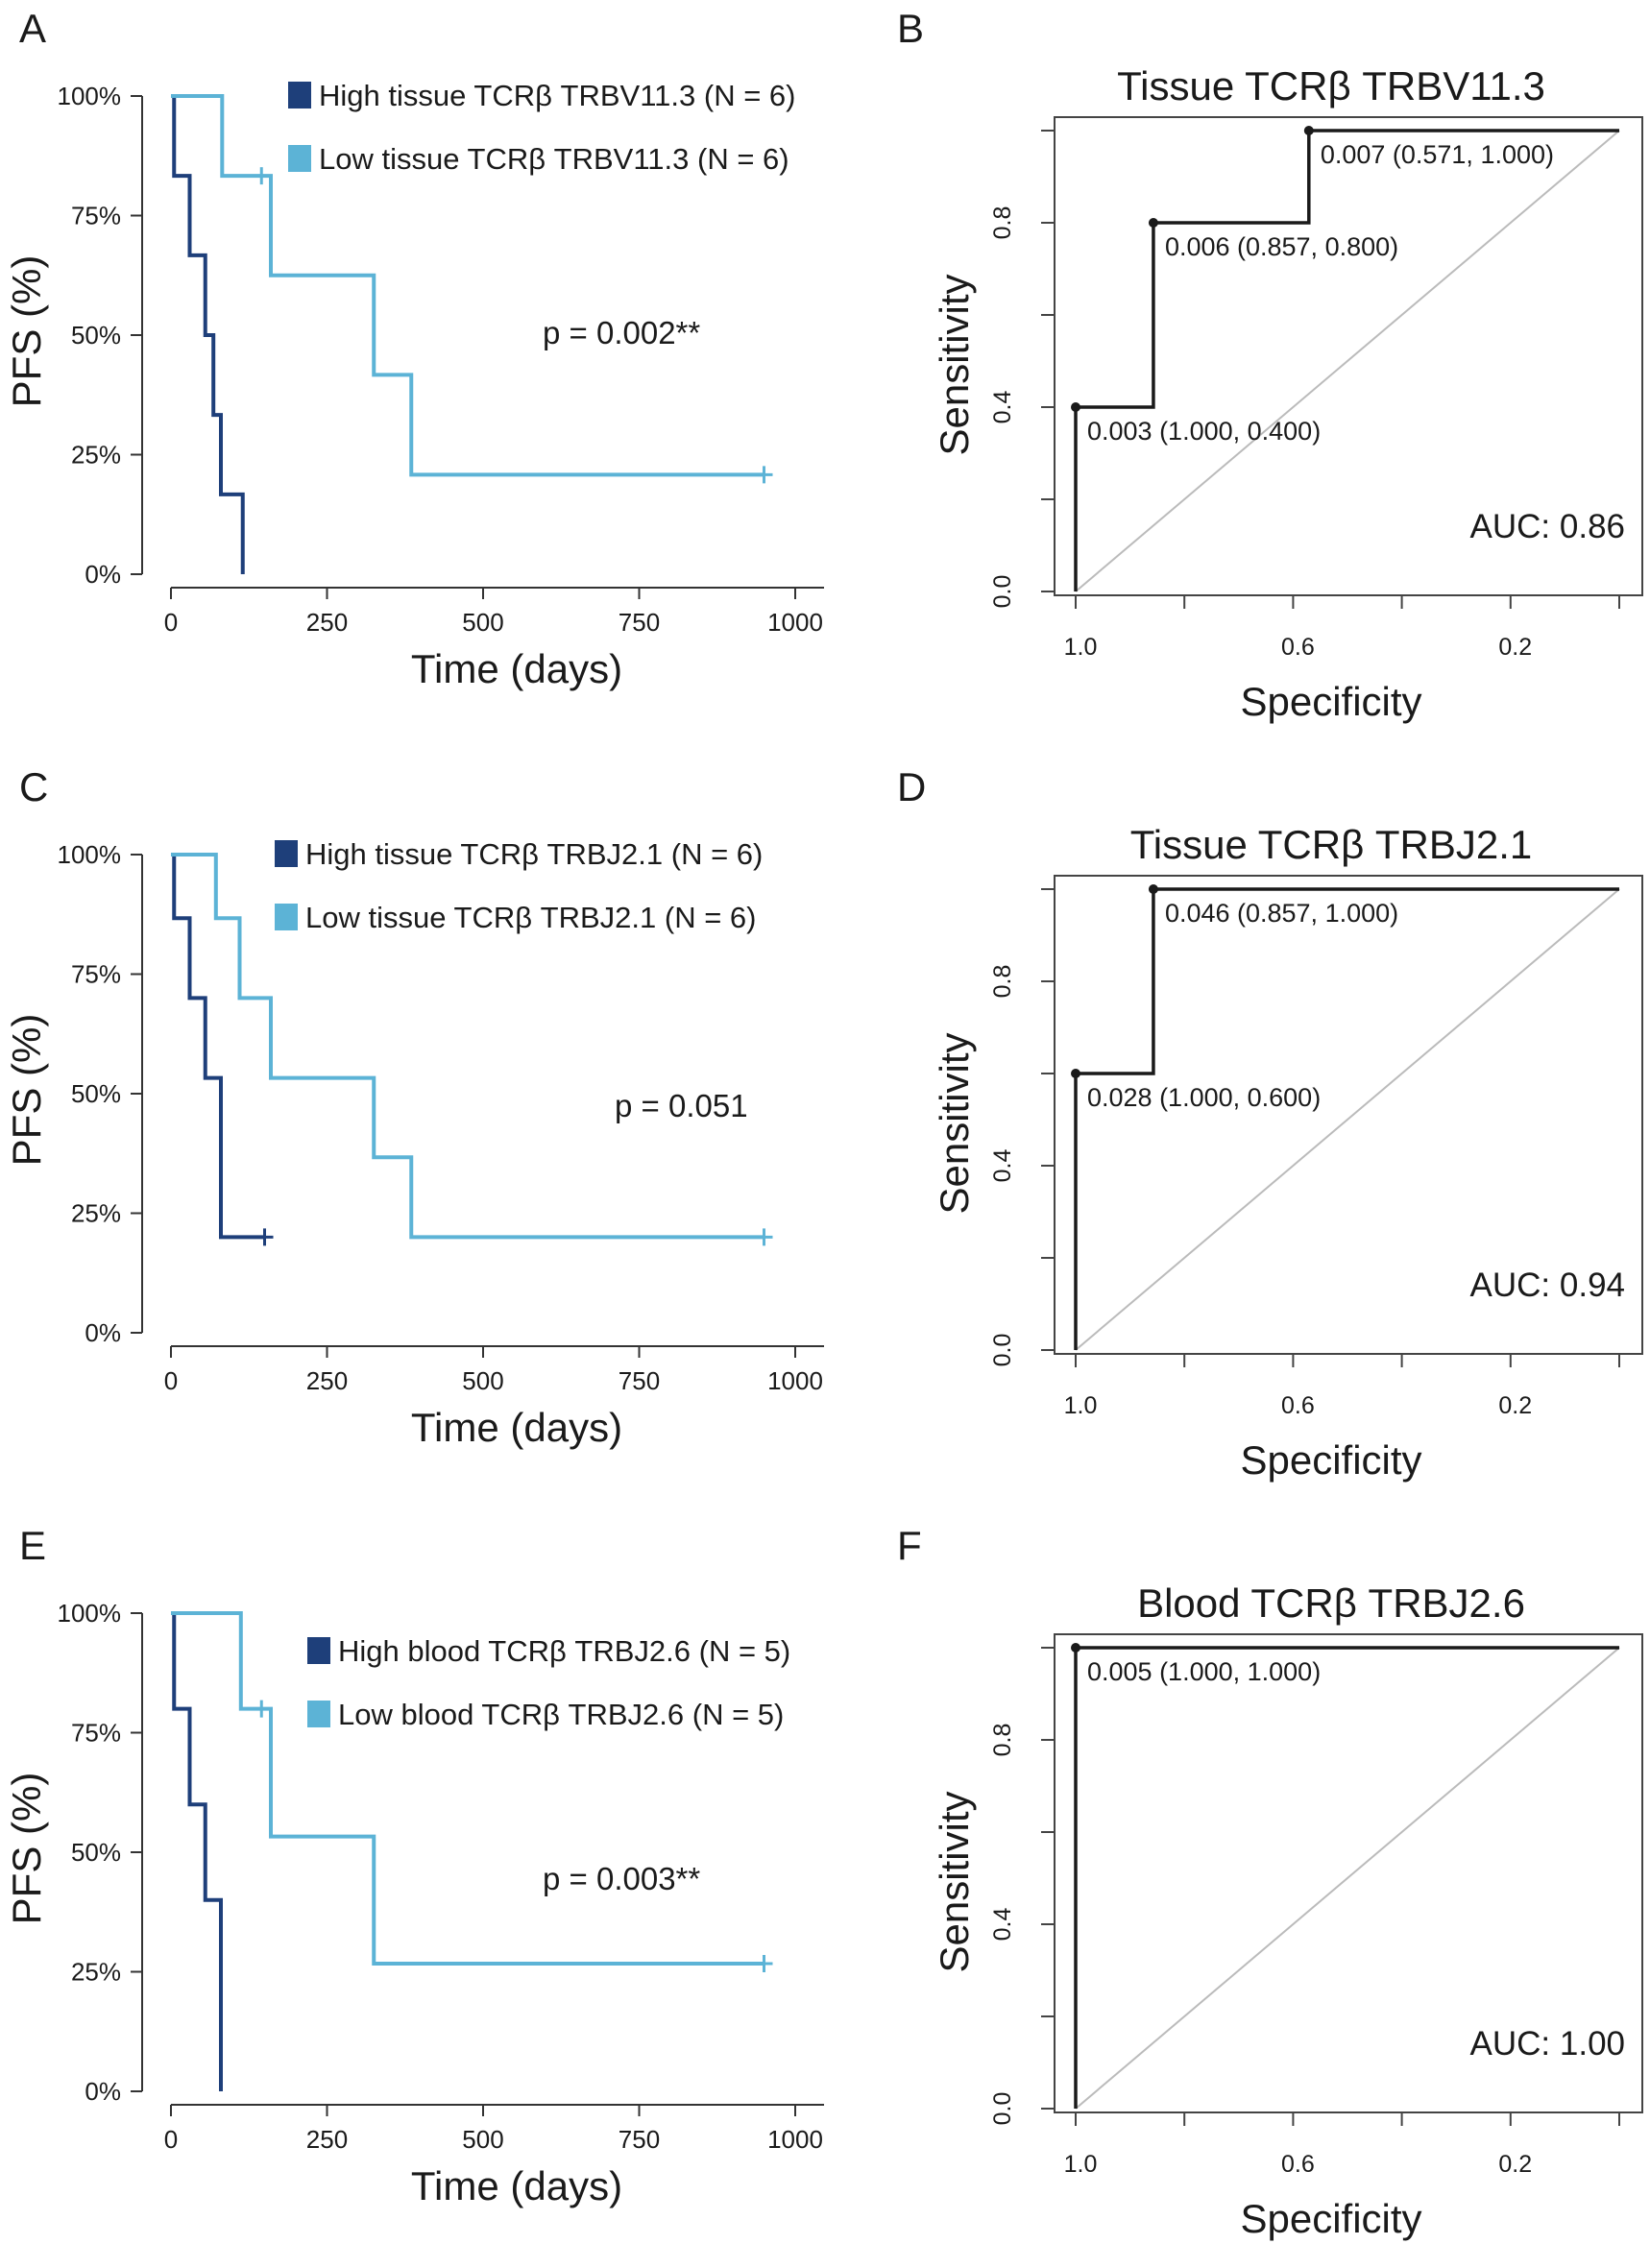 Image resolution: width=1650 pixels, height=2268 pixels. What do you see at coordinates (621, 1878) in the screenshot?
I see `p-value-label: p = 0.003**` at bounding box center [621, 1878].